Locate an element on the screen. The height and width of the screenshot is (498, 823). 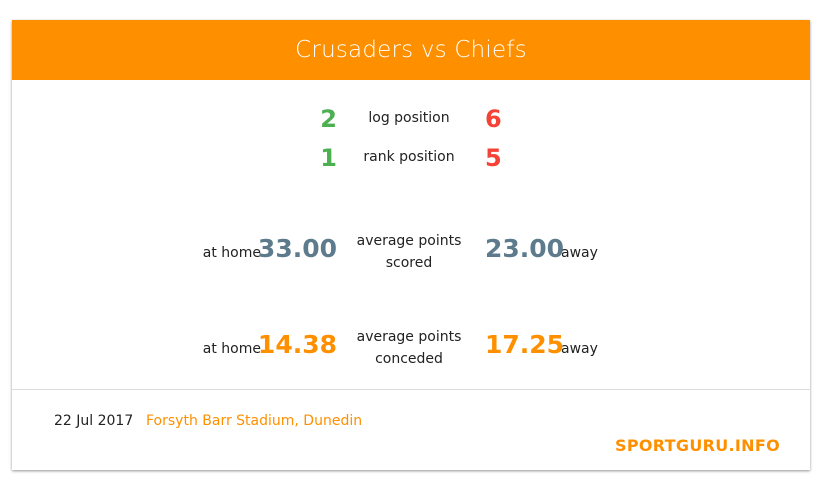
match-venue: Forsyth Barr Stadium, Dunedin is located at coordinates (254, 421).